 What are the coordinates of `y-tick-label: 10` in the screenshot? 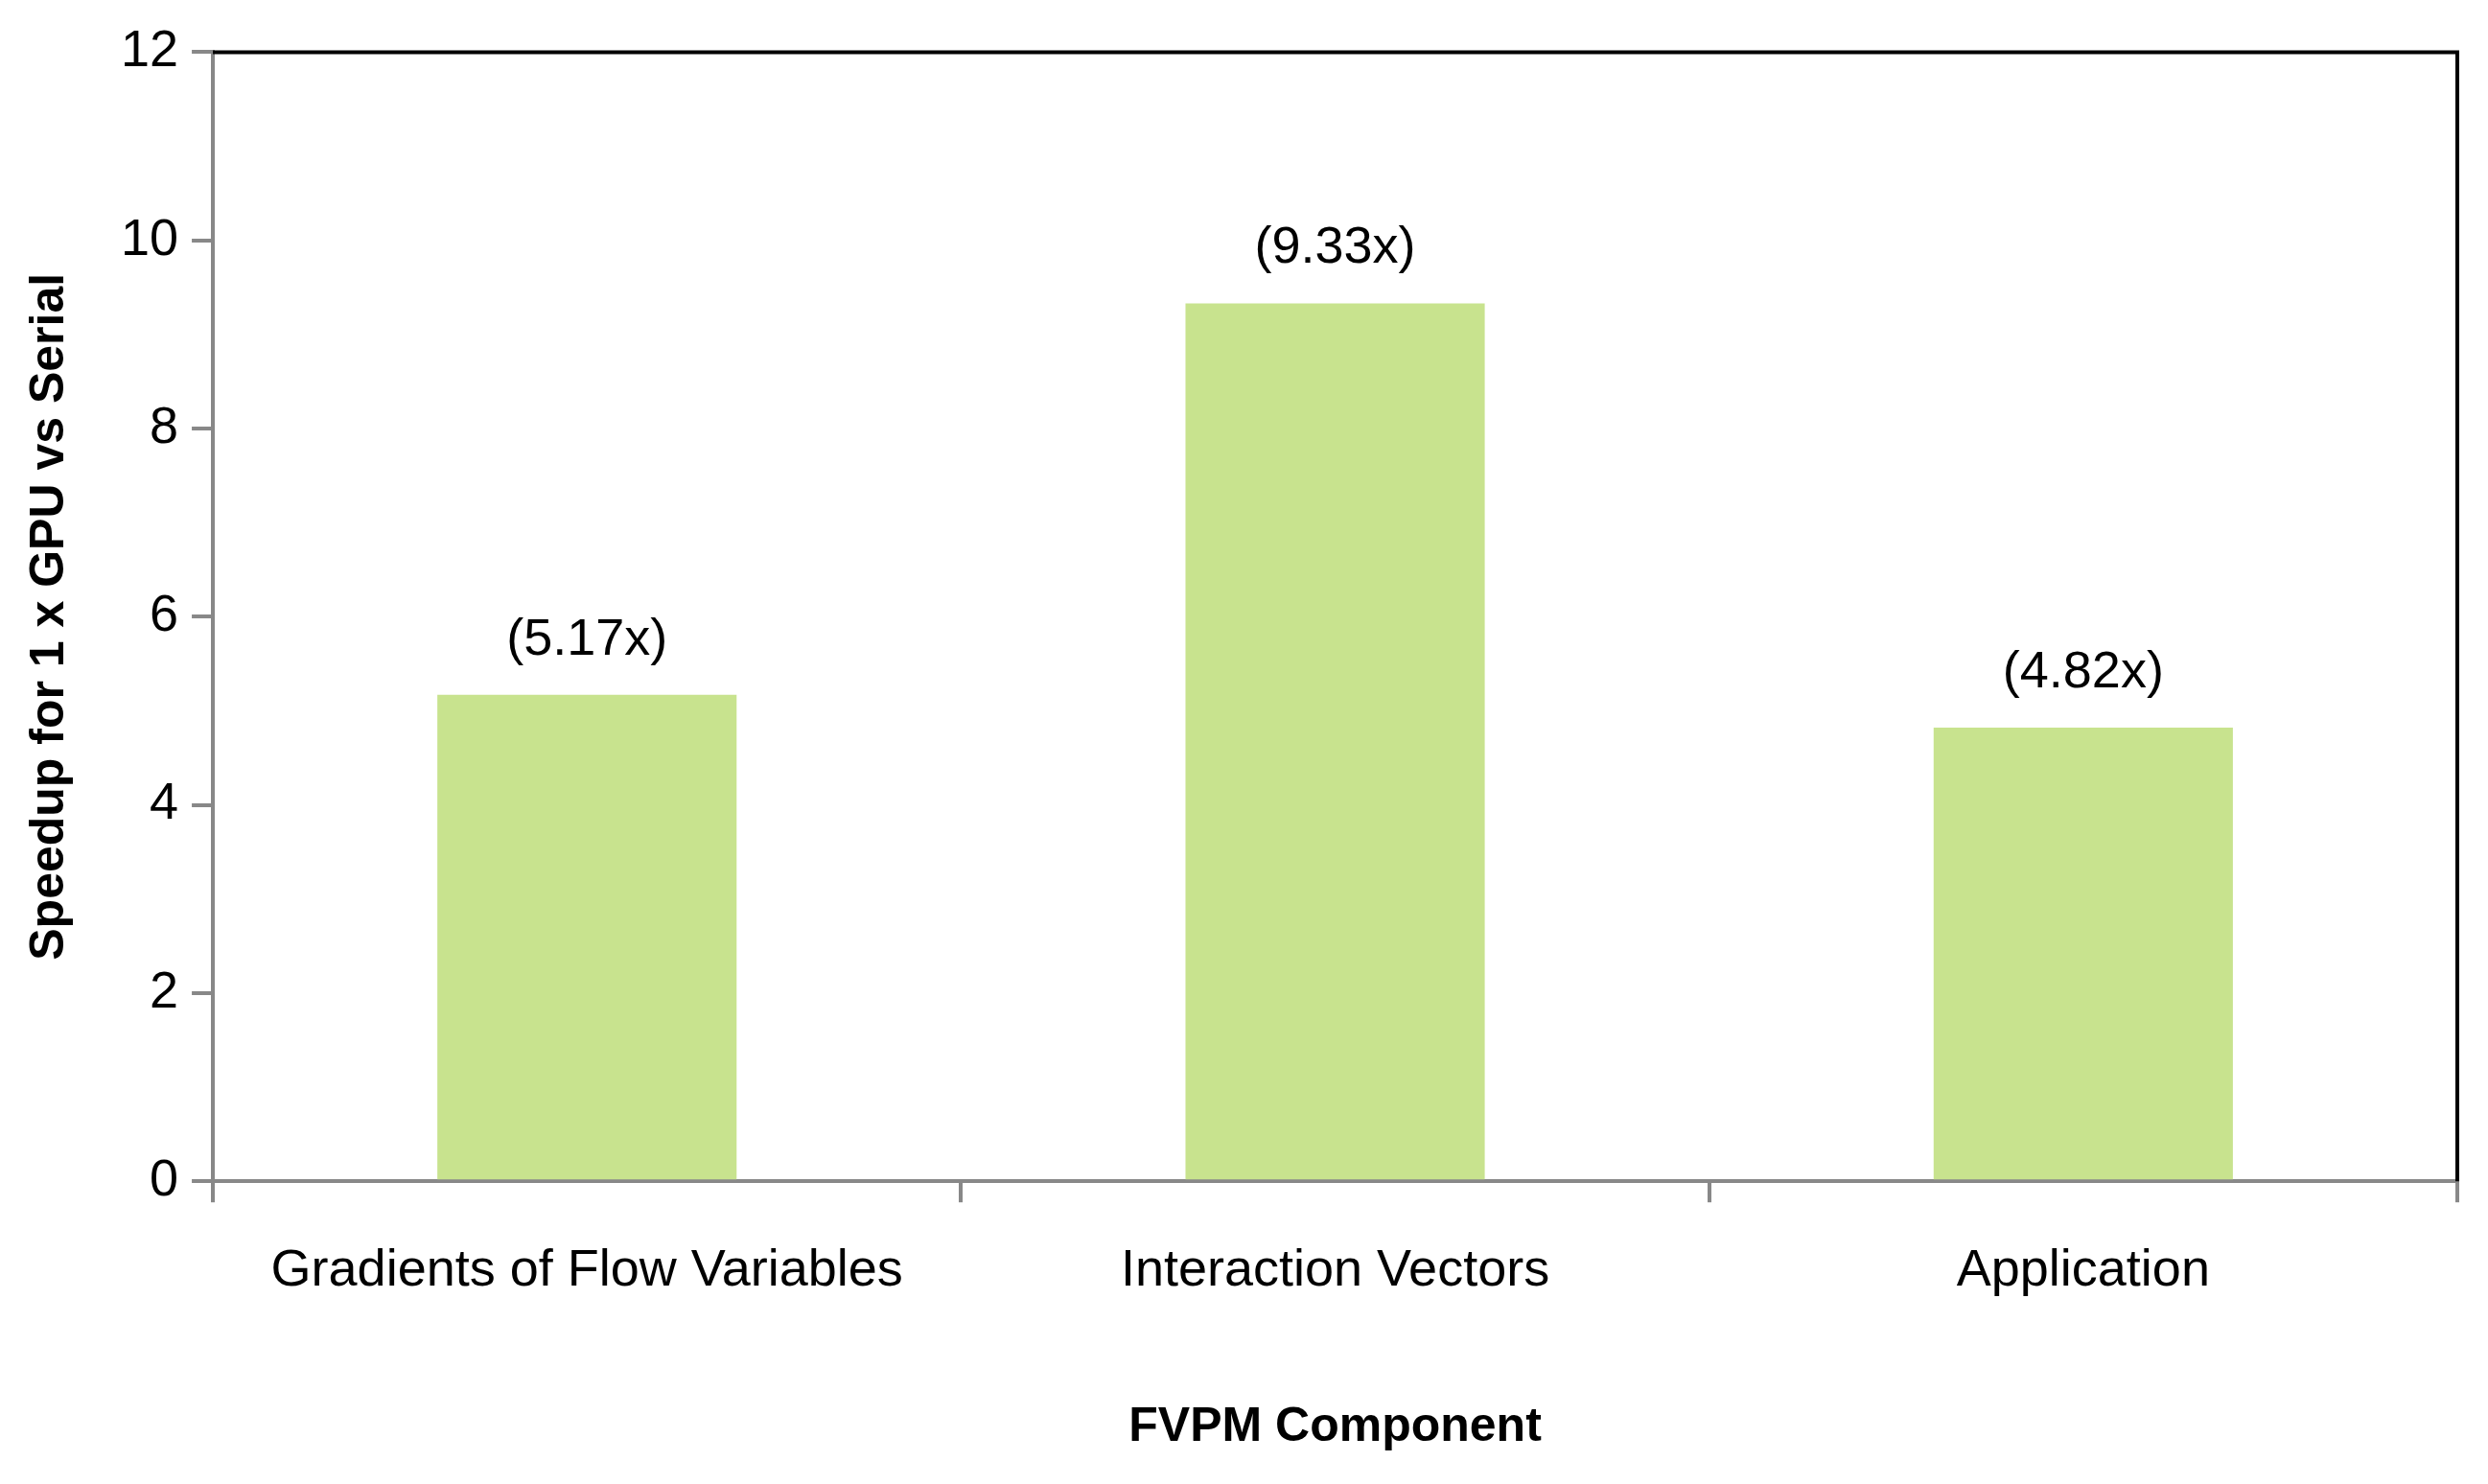 It's located at (149, 236).